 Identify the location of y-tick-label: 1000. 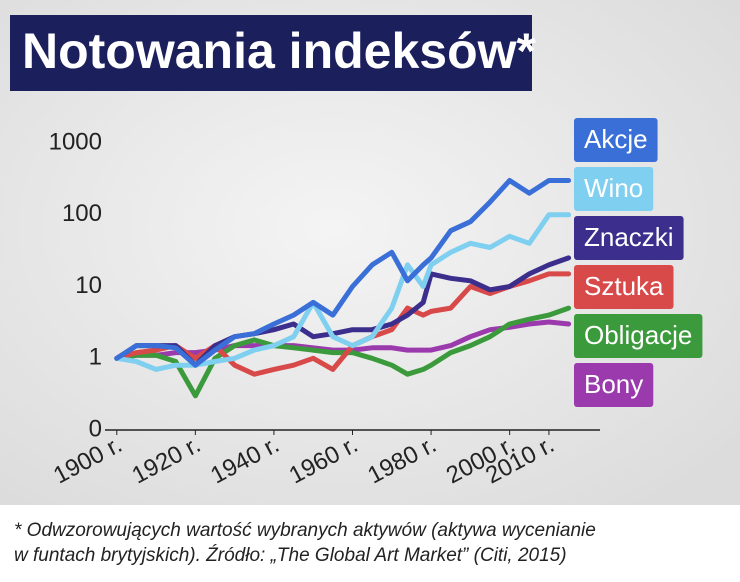
(75, 141).